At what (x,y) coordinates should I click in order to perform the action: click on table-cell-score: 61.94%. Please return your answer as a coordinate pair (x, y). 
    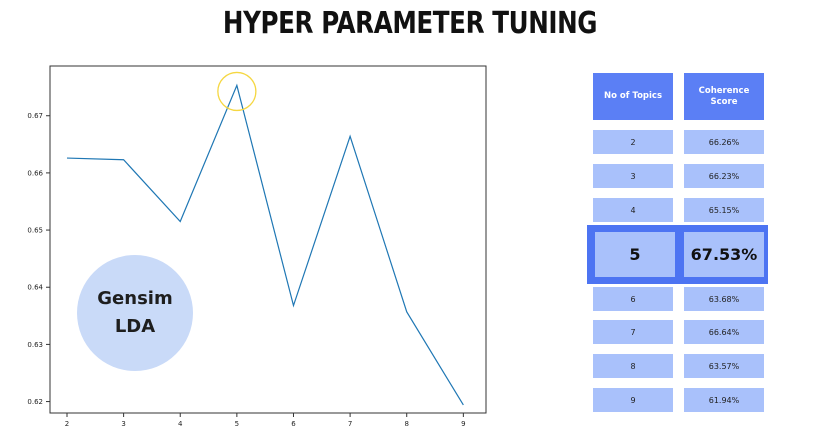
    Looking at the image, I should click on (724, 400).